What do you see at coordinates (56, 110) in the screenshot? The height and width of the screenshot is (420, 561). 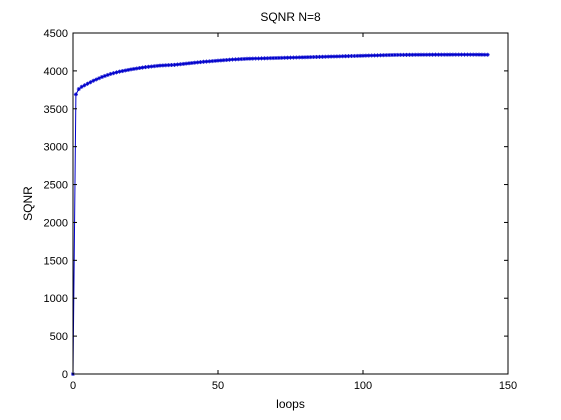 I see `y-tick-label: 3500` at bounding box center [56, 110].